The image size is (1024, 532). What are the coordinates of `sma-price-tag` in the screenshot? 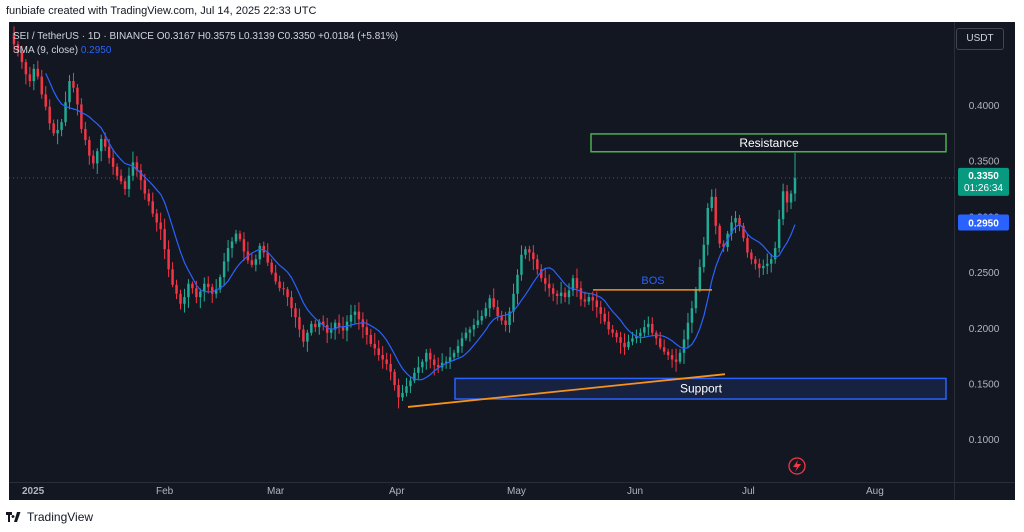 It's located at (983, 222).